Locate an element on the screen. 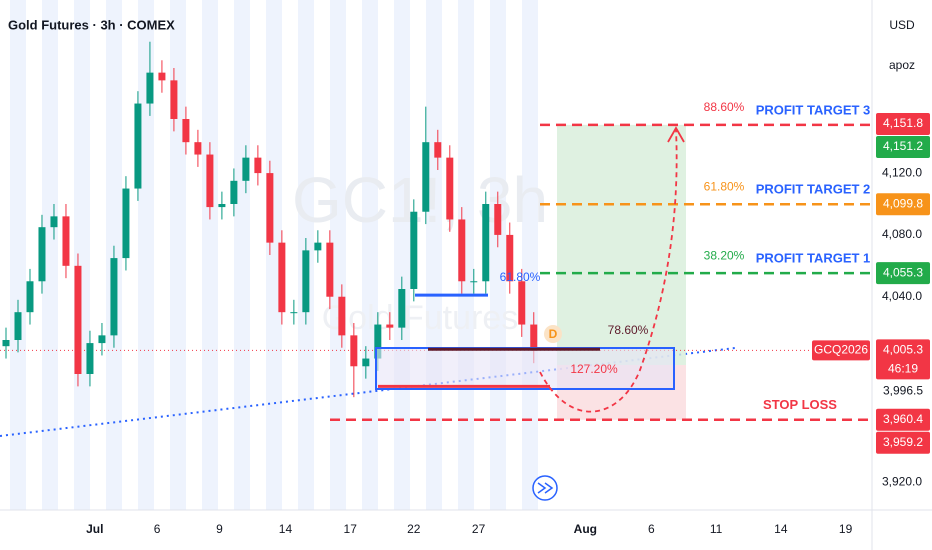  price-label: 3,960.4 is located at coordinates (903, 419).